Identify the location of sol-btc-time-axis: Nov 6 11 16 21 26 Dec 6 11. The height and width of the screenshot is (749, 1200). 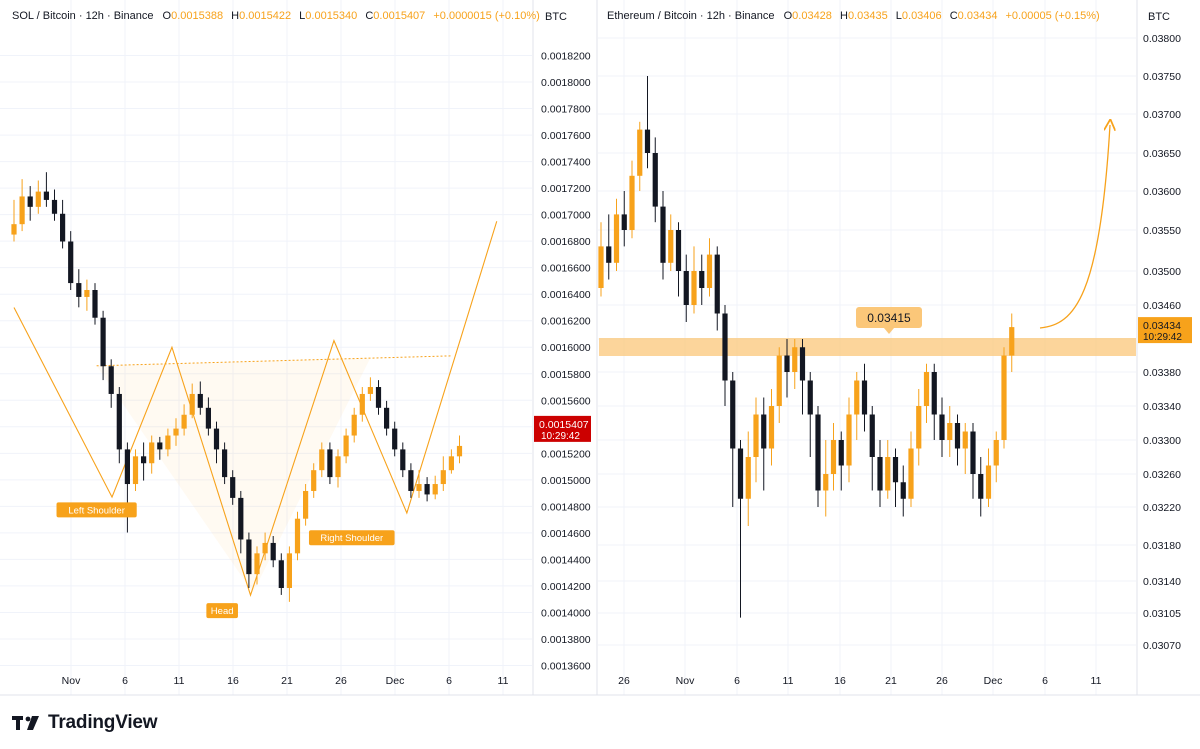
(285, 681).